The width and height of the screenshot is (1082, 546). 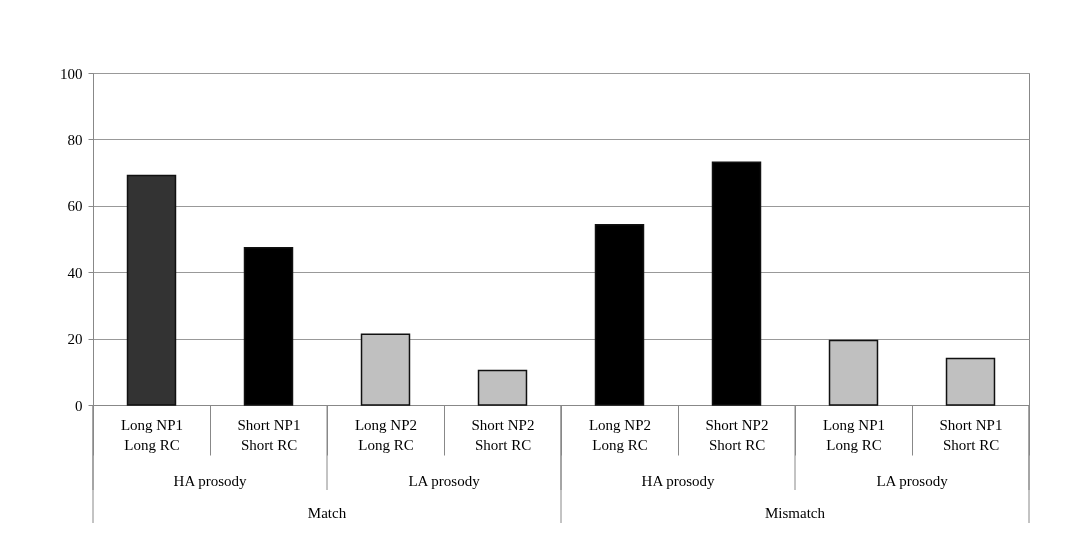 What do you see at coordinates (795, 513) in the screenshot?
I see `text: Mismatch` at bounding box center [795, 513].